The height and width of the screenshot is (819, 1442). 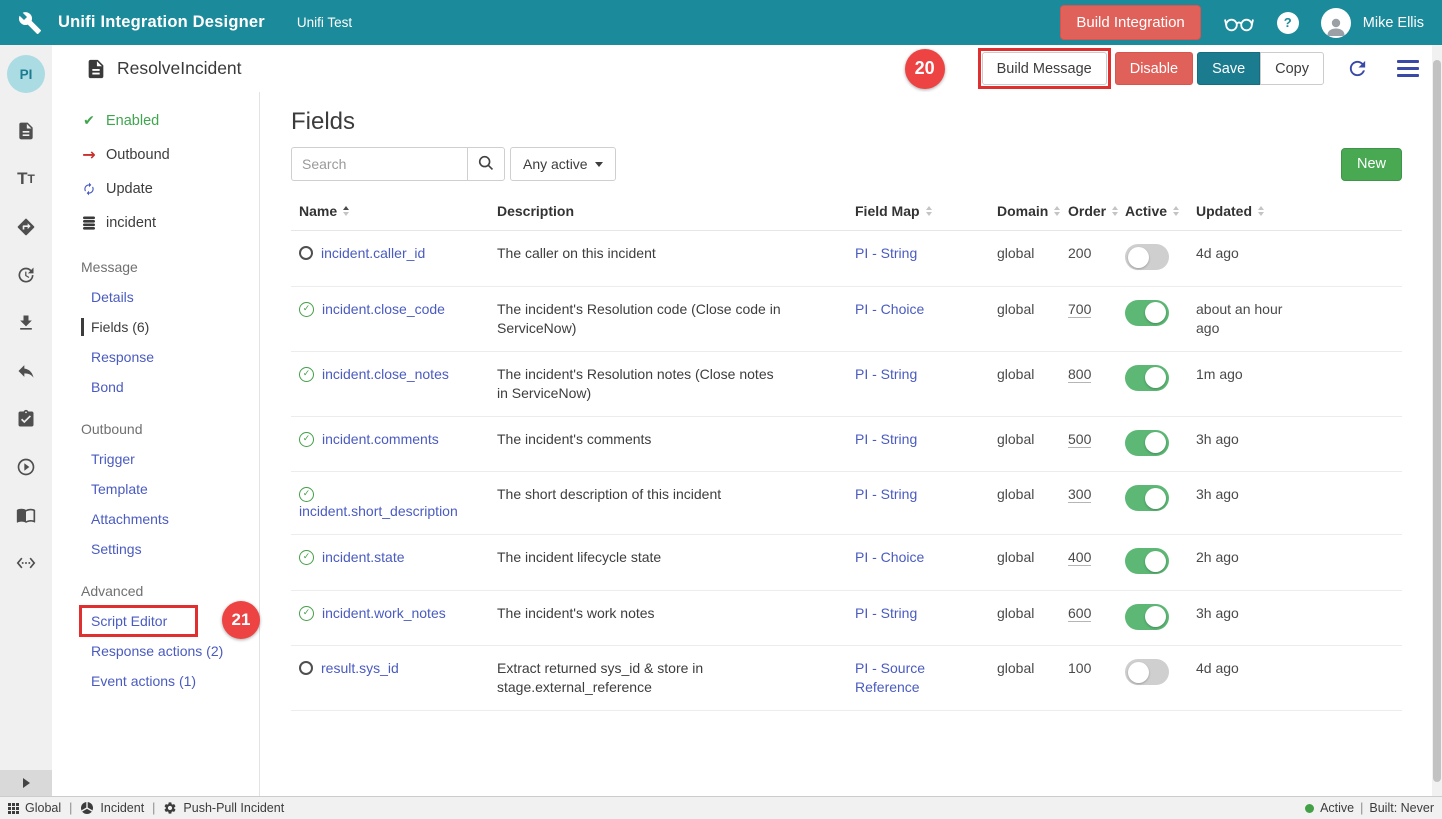 What do you see at coordinates (1080, 439) in the screenshot?
I see `field-order-value: 500` at bounding box center [1080, 439].